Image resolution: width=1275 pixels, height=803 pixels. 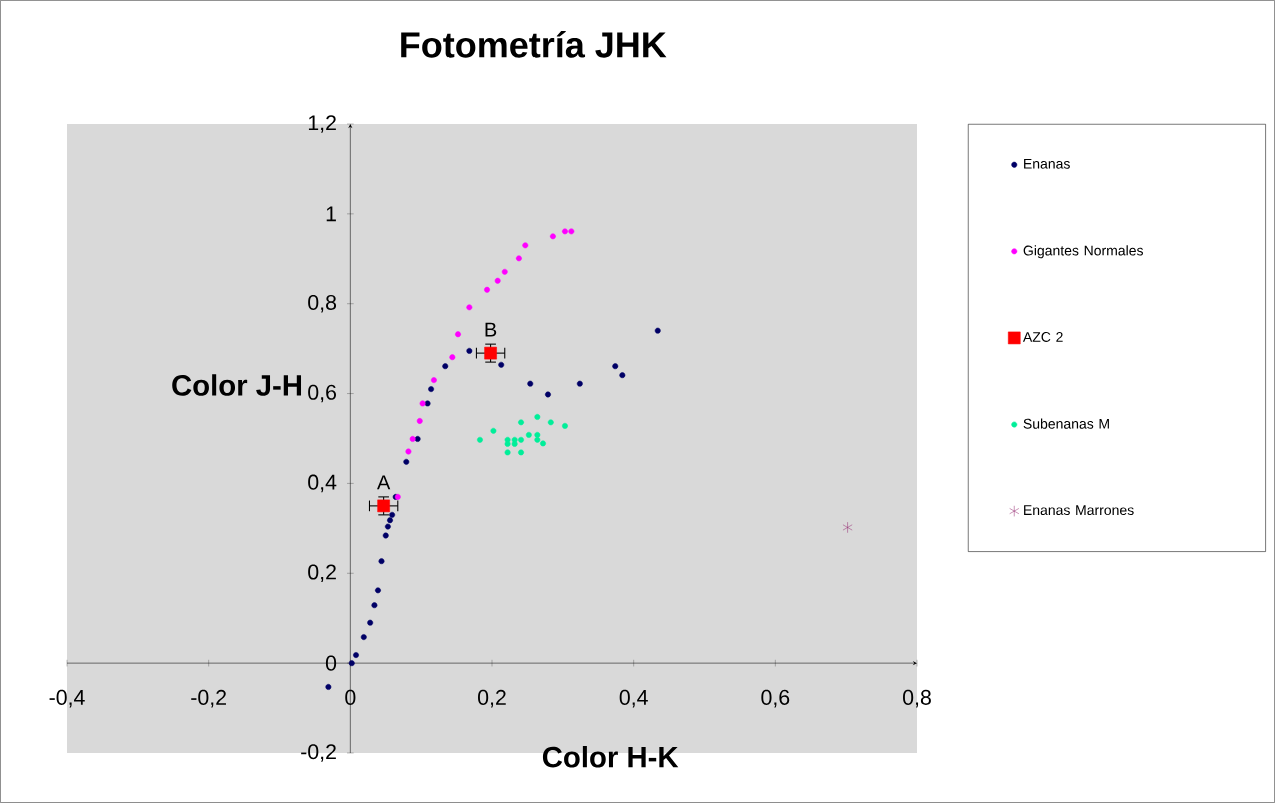 What do you see at coordinates (237, 385) in the screenshot?
I see `y-axis-title: Color J-H` at bounding box center [237, 385].